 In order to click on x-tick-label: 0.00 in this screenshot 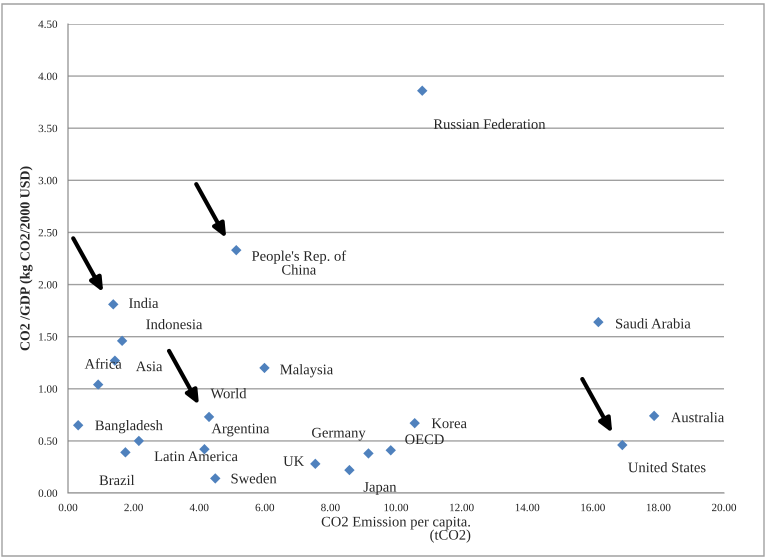, I will do `click(68, 508)`.